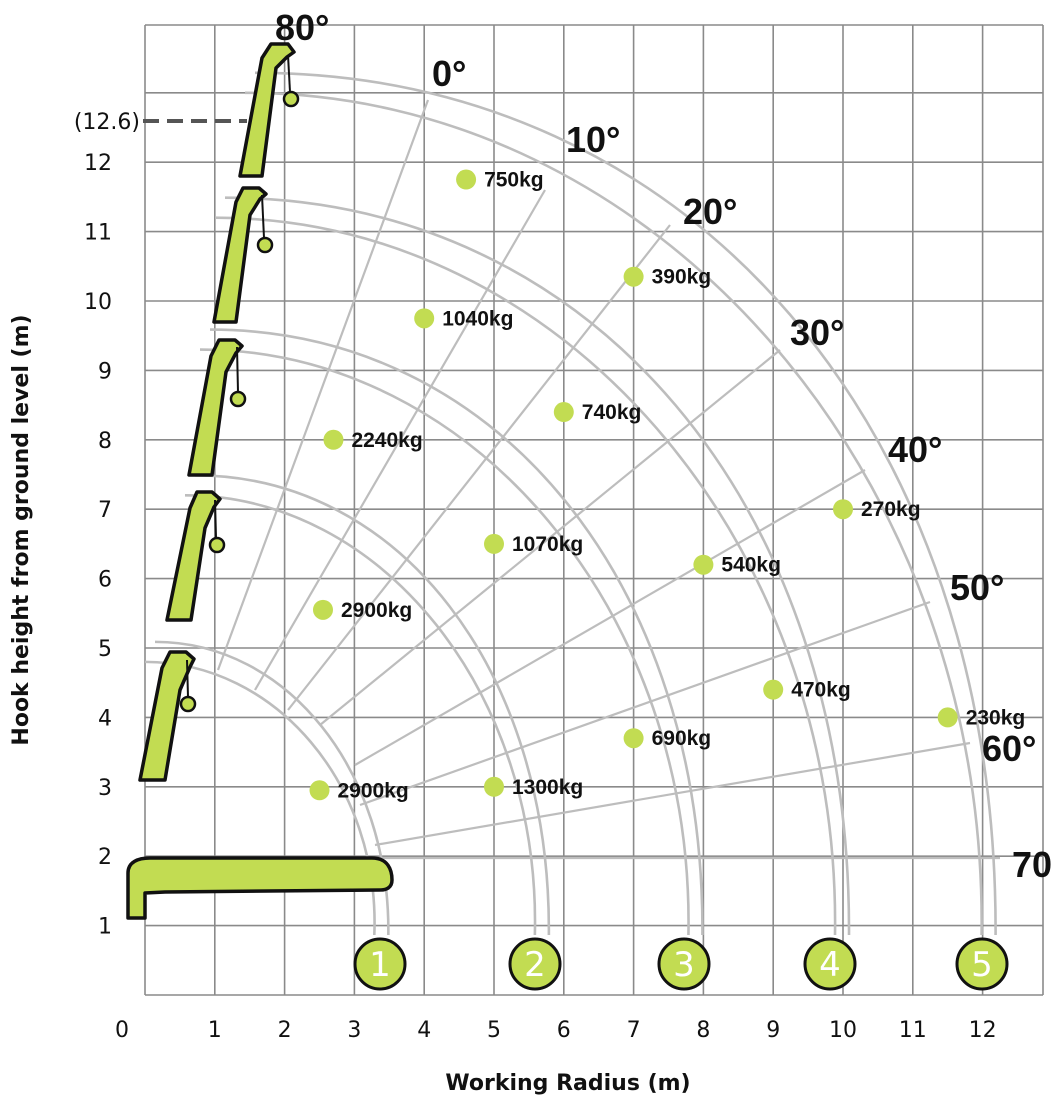 Image resolution: width=1051 pixels, height=1115 pixels. Describe the element at coordinates (302, 27) in the screenshot. I see `angle-label: 80°` at that location.